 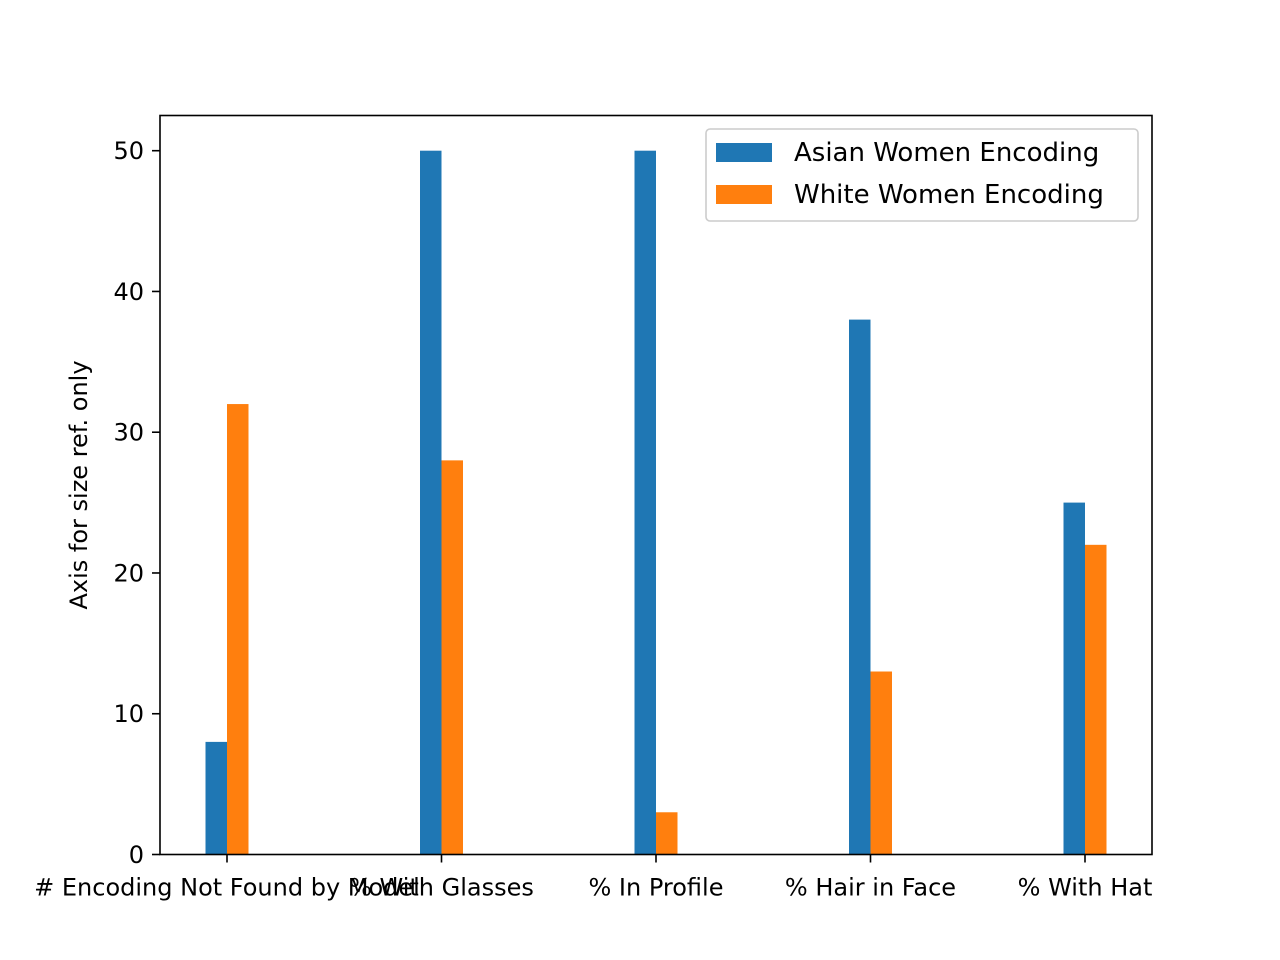 What do you see at coordinates (79, 484) in the screenshot?
I see `y-axis-label: Axis for size ref. only` at bounding box center [79, 484].